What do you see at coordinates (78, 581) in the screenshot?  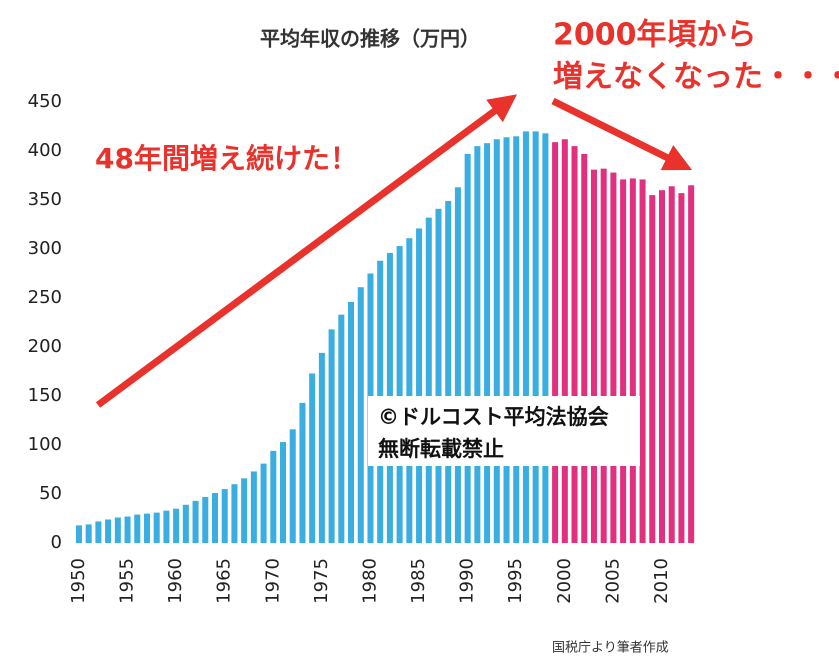 I see `x-tick-label: 1950` at bounding box center [78, 581].